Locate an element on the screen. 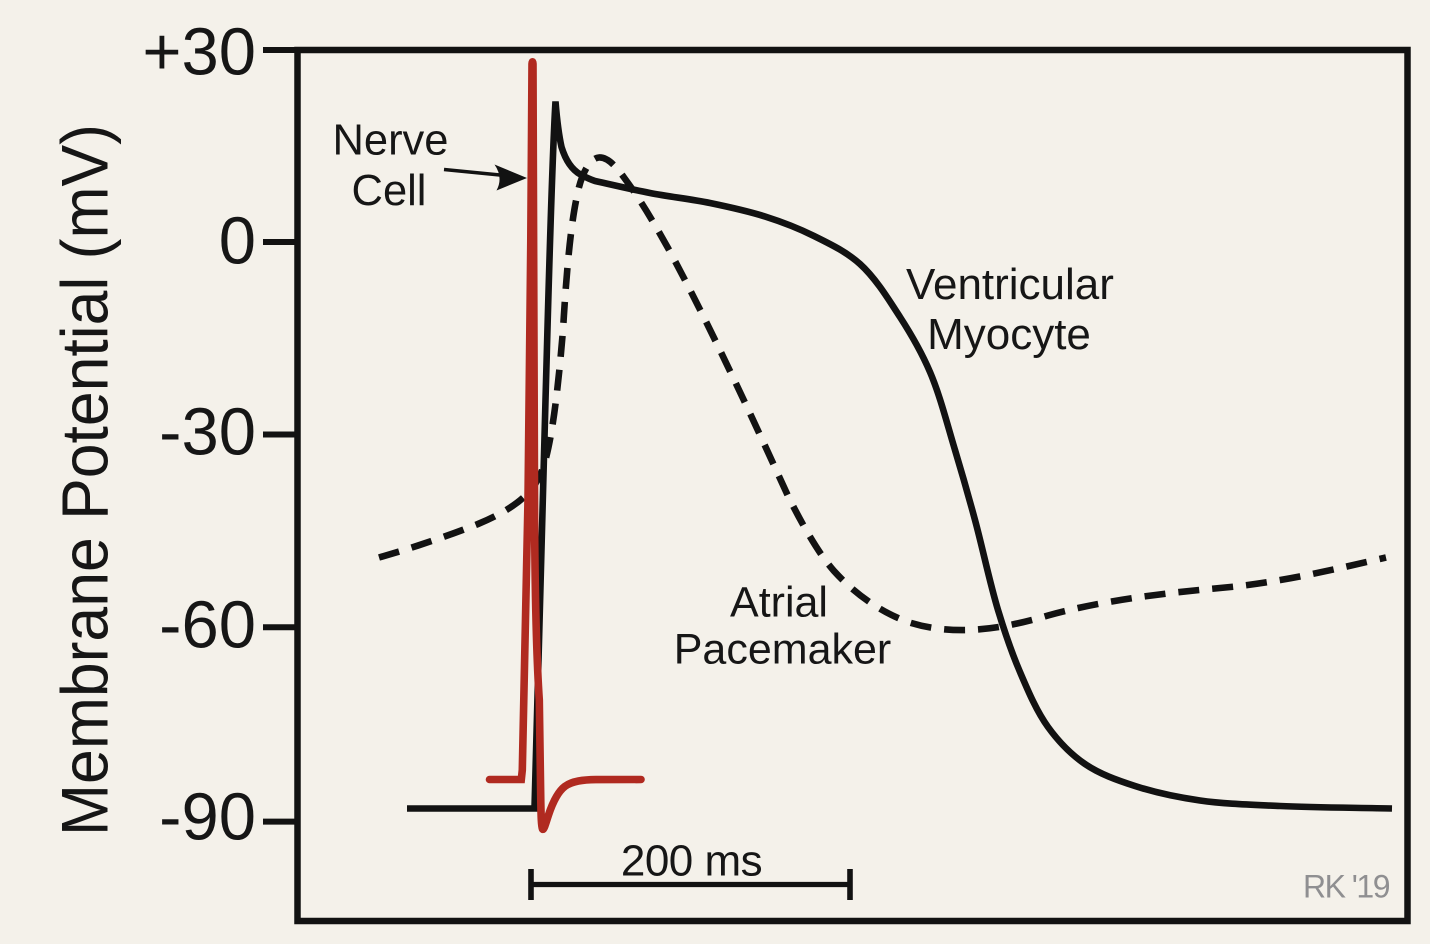  svg-text: Myocyte is located at coordinates (1009, 334).